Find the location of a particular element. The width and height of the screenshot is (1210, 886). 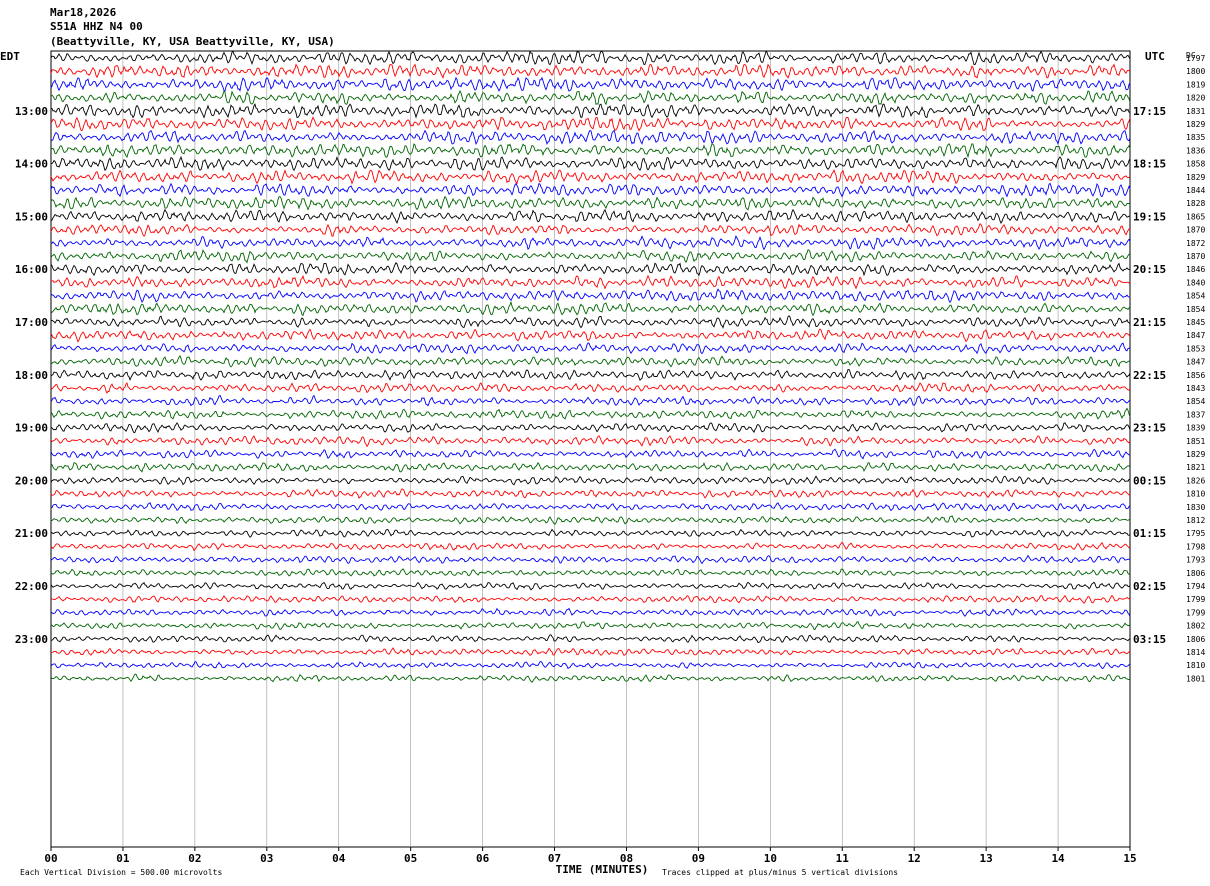

plot-date: Mar18,2026 is located at coordinates (83, 12).